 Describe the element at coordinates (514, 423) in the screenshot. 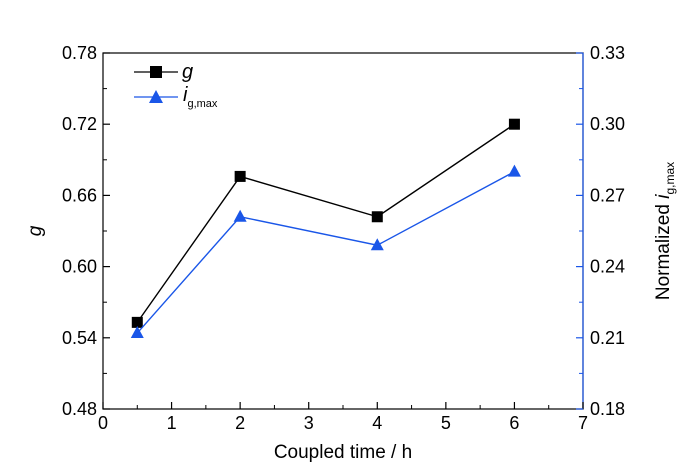

I see `x-tick-label: 6` at that location.